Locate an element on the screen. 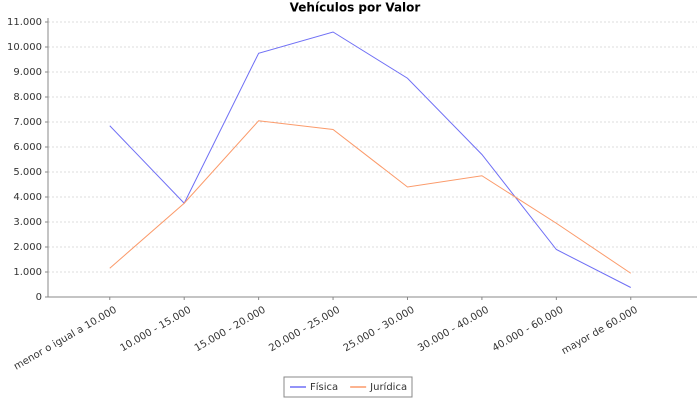 This screenshot has width=700, height=400. y-tick-label: 7.000 is located at coordinates (27, 122).